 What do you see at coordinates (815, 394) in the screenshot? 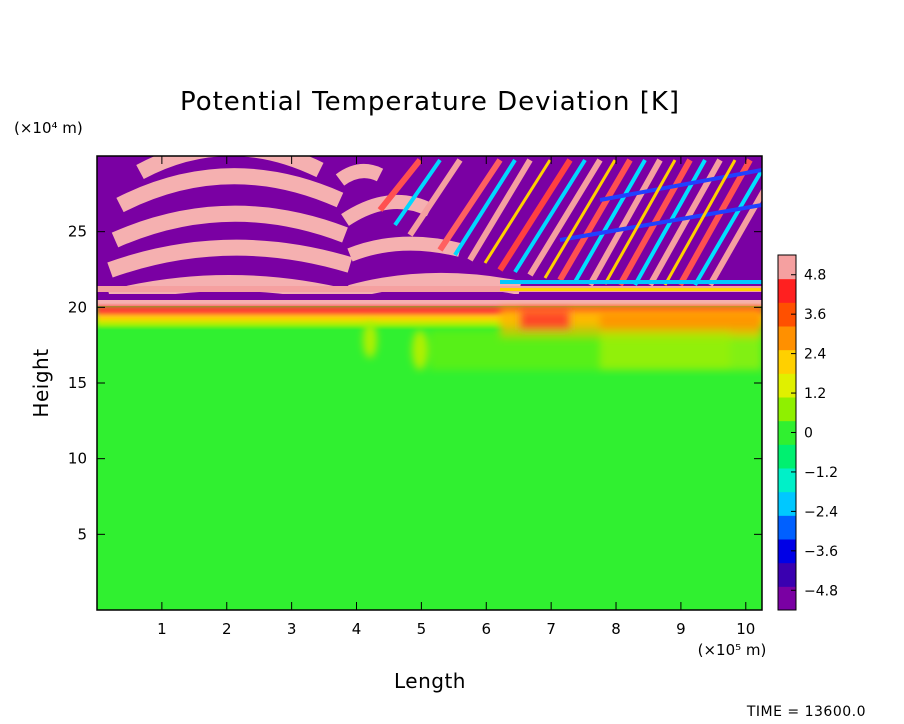
I see `colorbar-tick-label: 1.2` at bounding box center [815, 394].